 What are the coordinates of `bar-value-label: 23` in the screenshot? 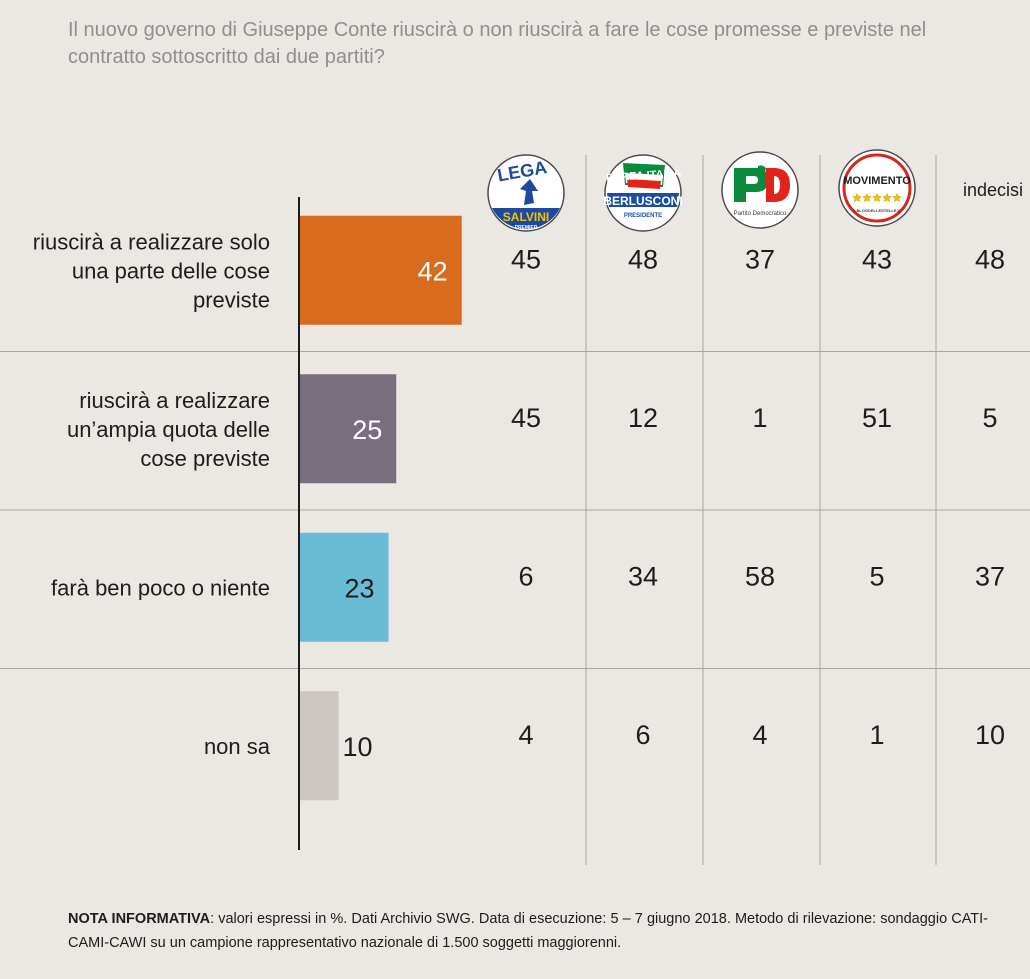 It's located at (360, 588).